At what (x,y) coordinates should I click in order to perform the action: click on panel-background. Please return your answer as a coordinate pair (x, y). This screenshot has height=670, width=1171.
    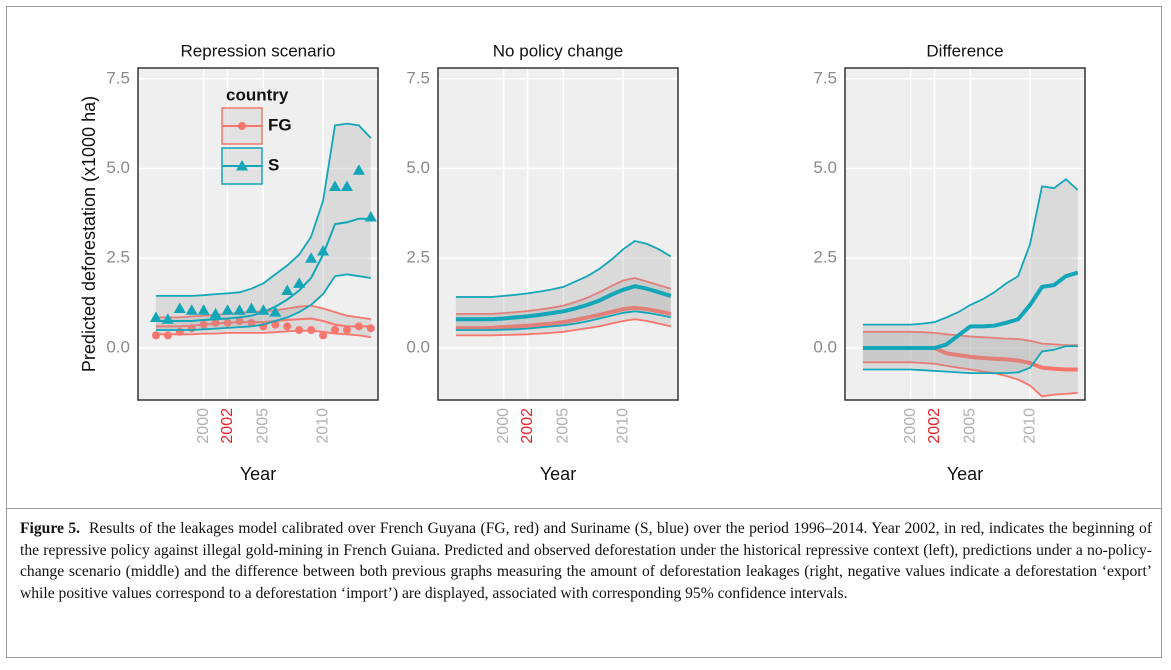
    Looking at the image, I should click on (558, 234).